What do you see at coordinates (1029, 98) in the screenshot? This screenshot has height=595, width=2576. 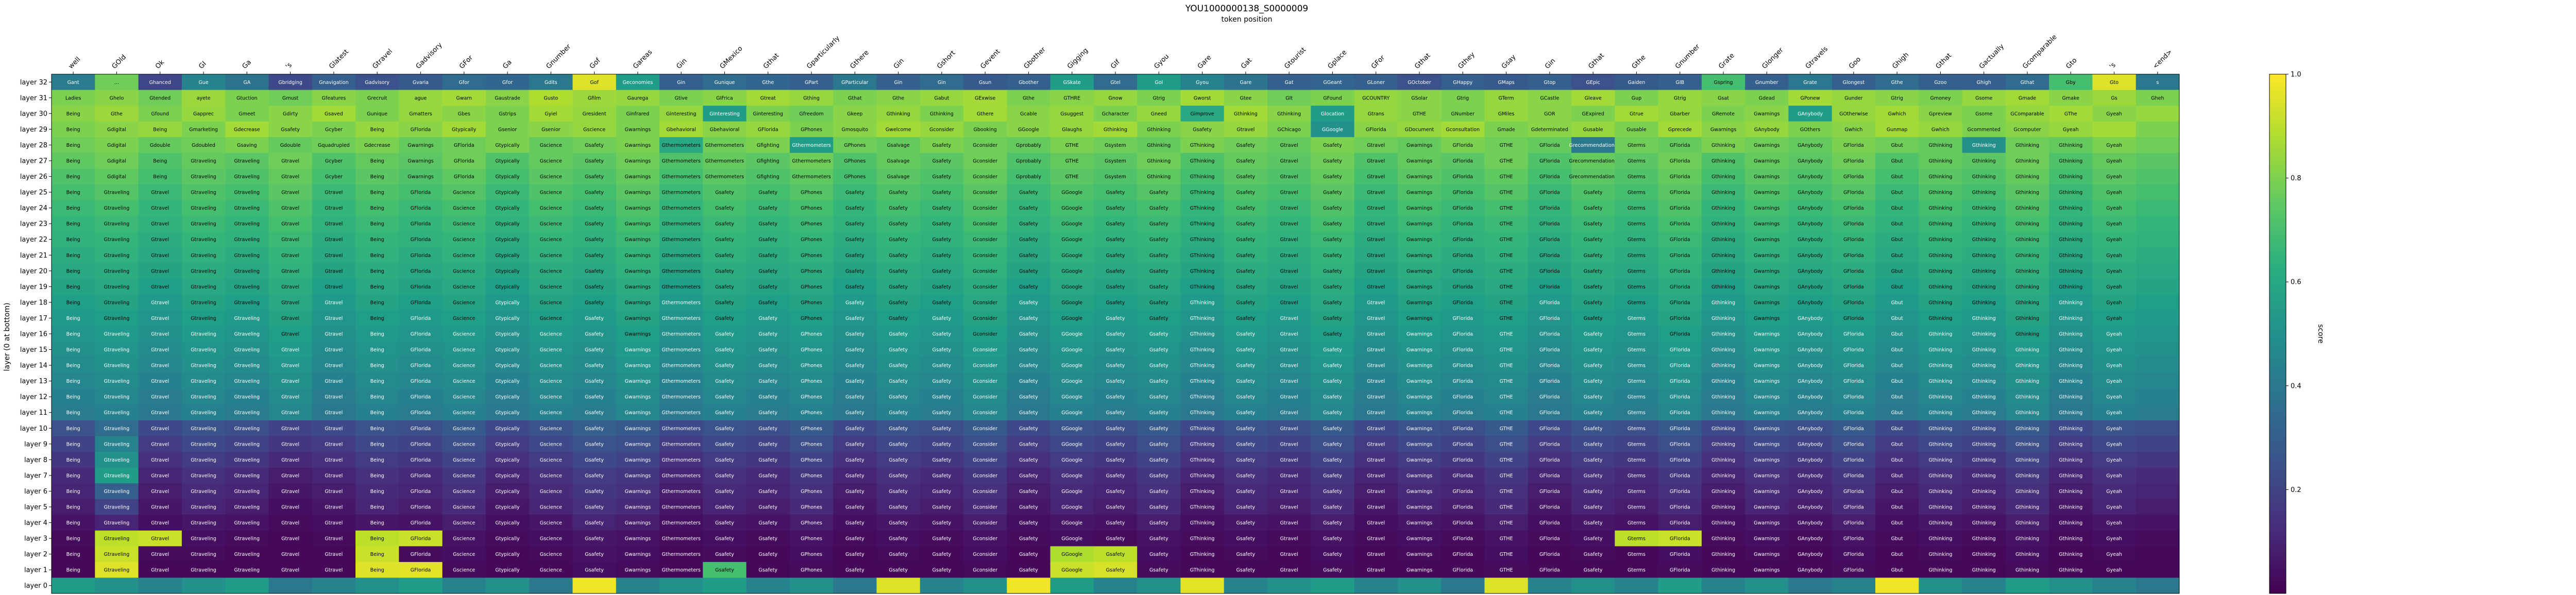 I see `cell-label: Gthe` at bounding box center [1029, 98].